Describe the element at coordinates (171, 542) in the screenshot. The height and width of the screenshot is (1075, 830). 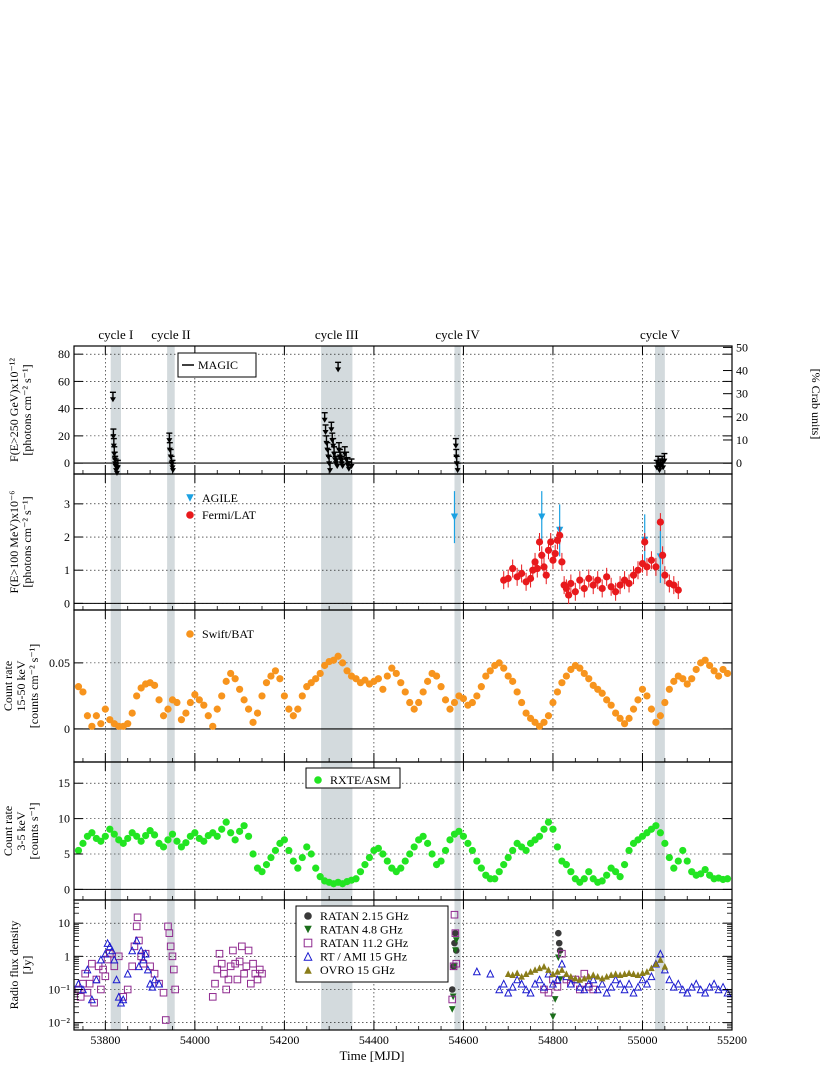
I see `cycle-band-2-gev` at that location.